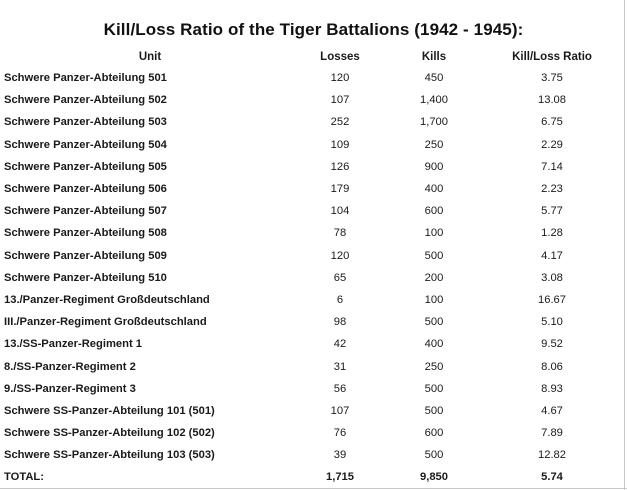  What do you see at coordinates (312, 366) in the screenshot?
I see `table-row: 8./SS-Panzer-Regiment 2 31 250 8.06` at bounding box center [312, 366].